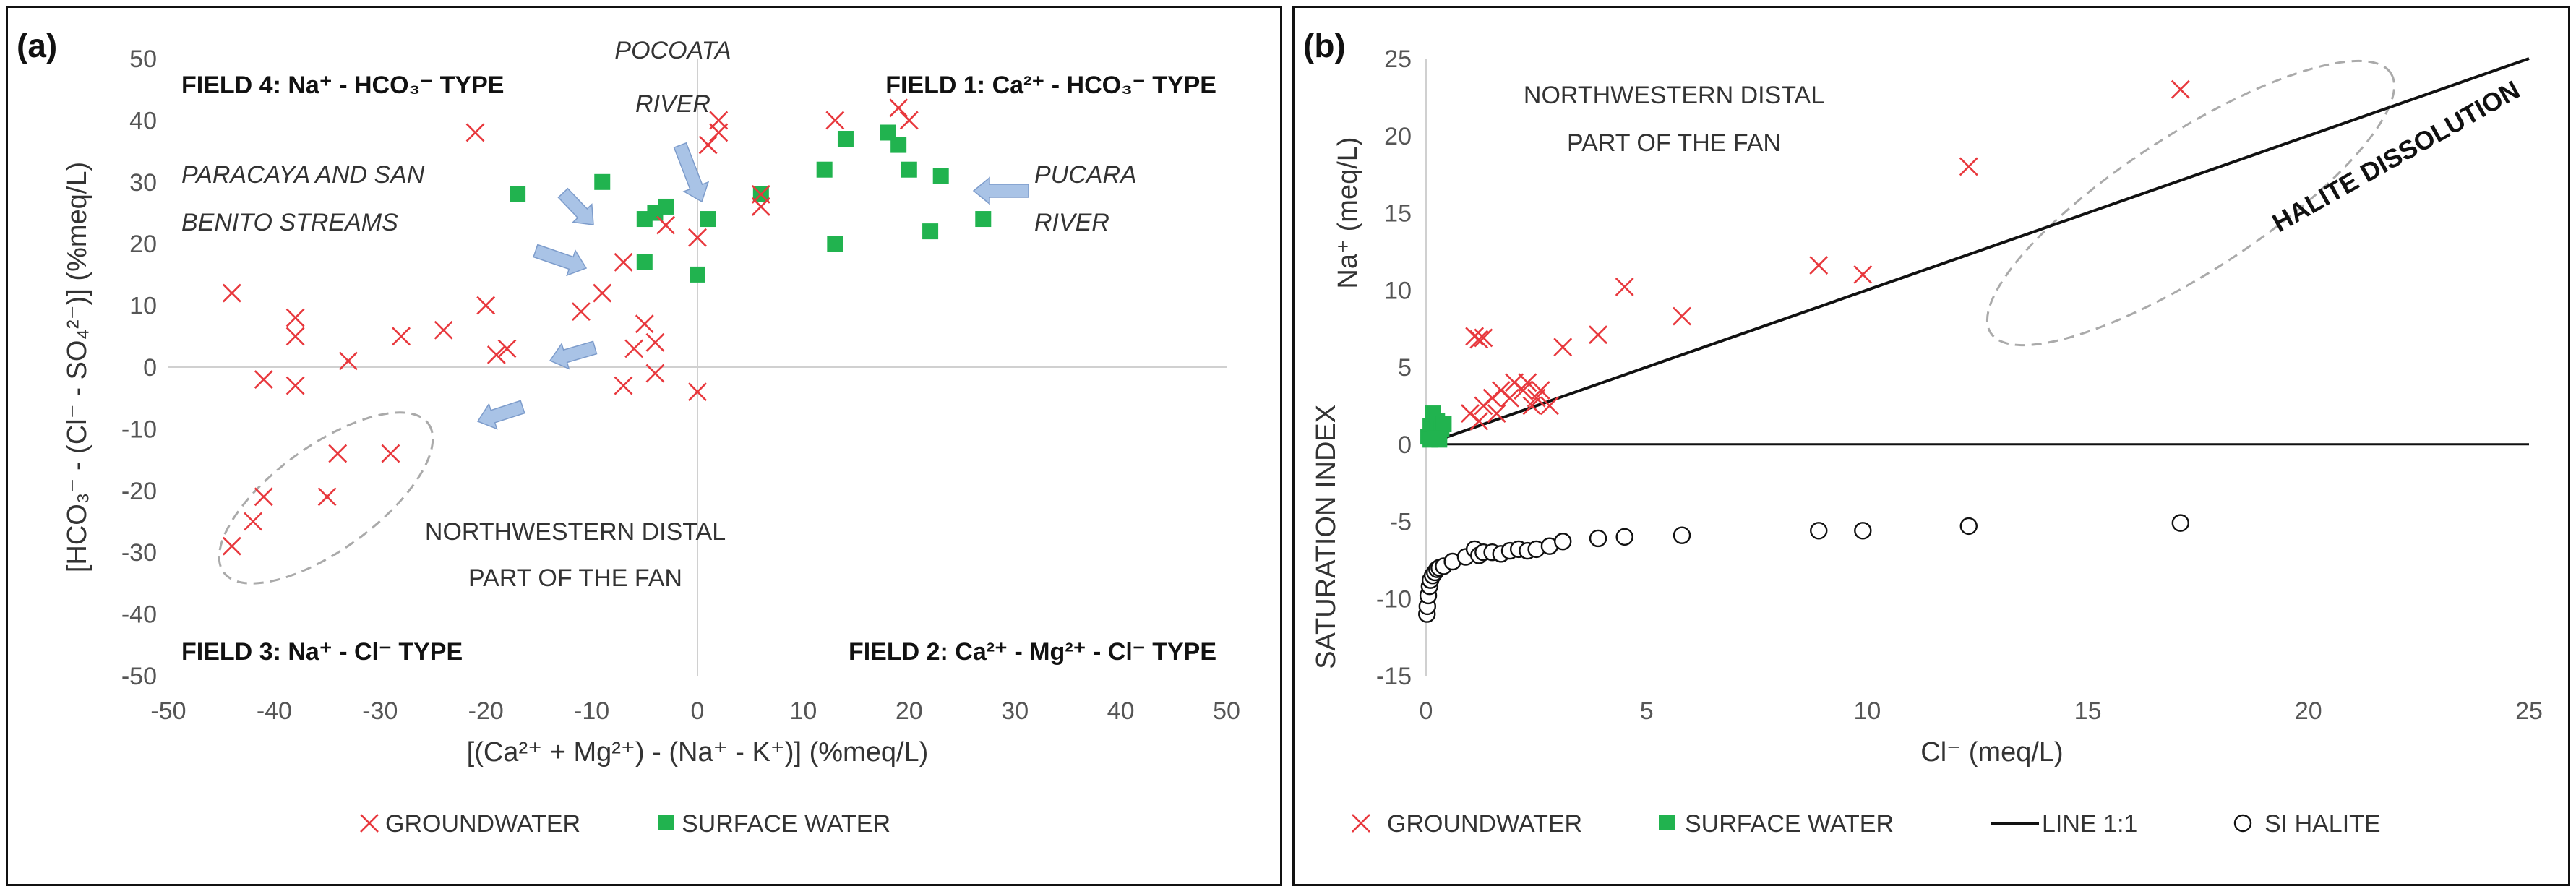  What do you see at coordinates (303, 175) in the screenshot?
I see `paracaya-label-1: PARACAYA AND SAN` at bounding box center [303, 175].